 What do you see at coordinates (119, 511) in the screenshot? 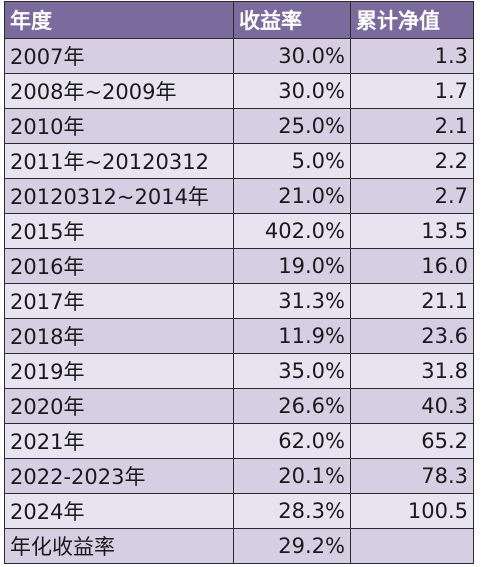
I see `table-cell: 2024年` at bounding box center [119, 511].